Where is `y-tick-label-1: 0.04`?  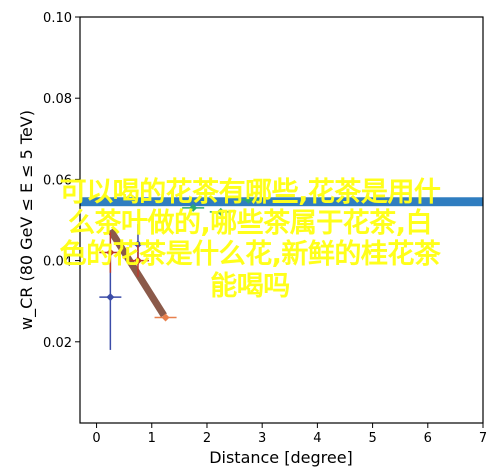
y-tick-label-1: 0.04 is located at coordinates (57, 262).